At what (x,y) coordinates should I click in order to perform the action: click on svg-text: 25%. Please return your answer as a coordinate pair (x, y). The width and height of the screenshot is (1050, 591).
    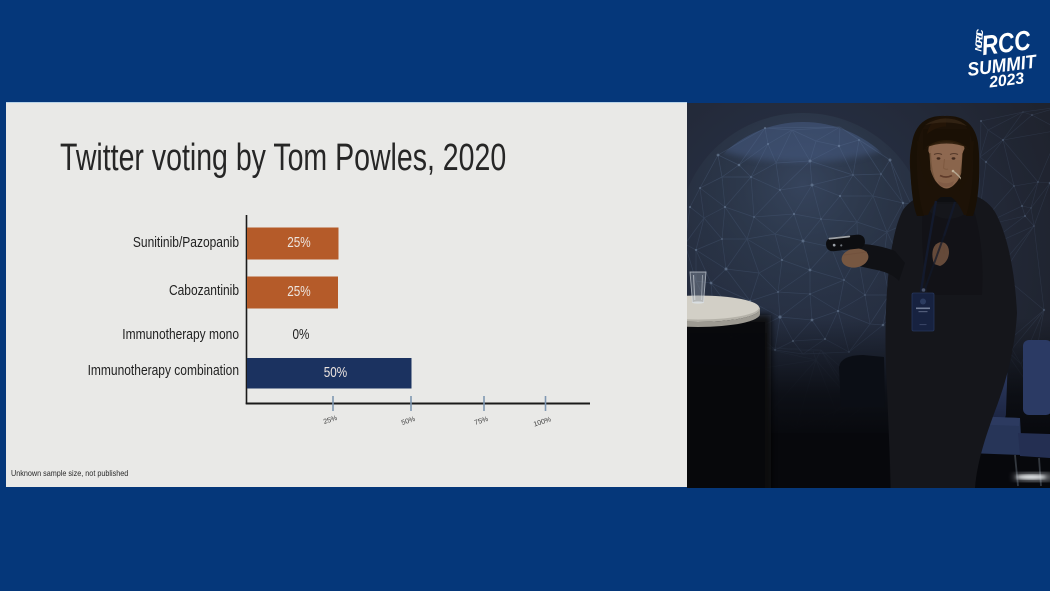
    Looking at the image, I should click on (330, 420).